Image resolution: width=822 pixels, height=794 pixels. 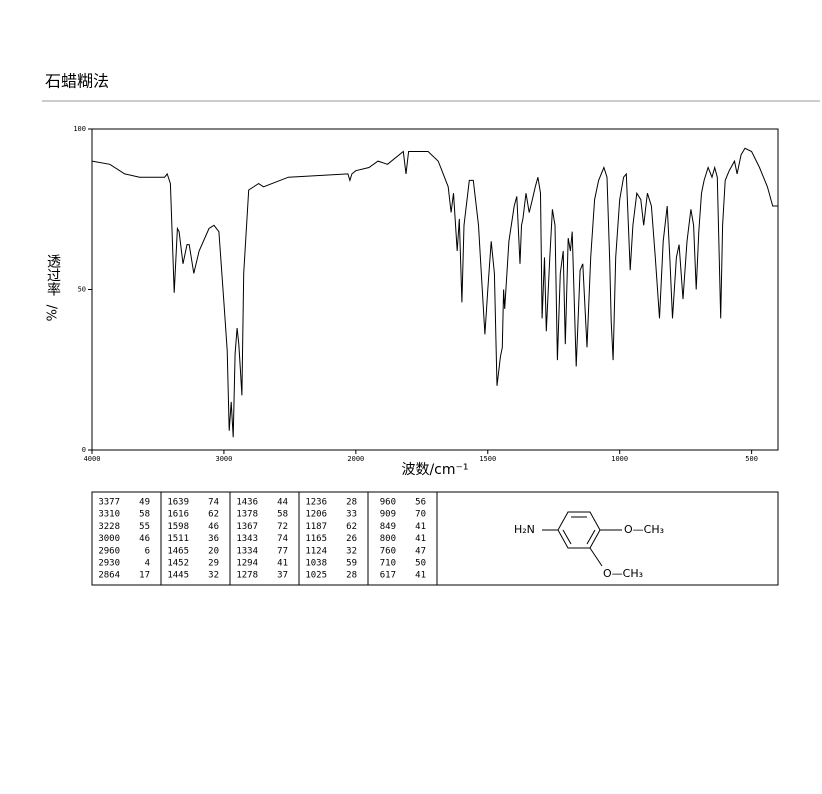 I want to click on table-wavenumber: 1616, so click(x=178, y=515).